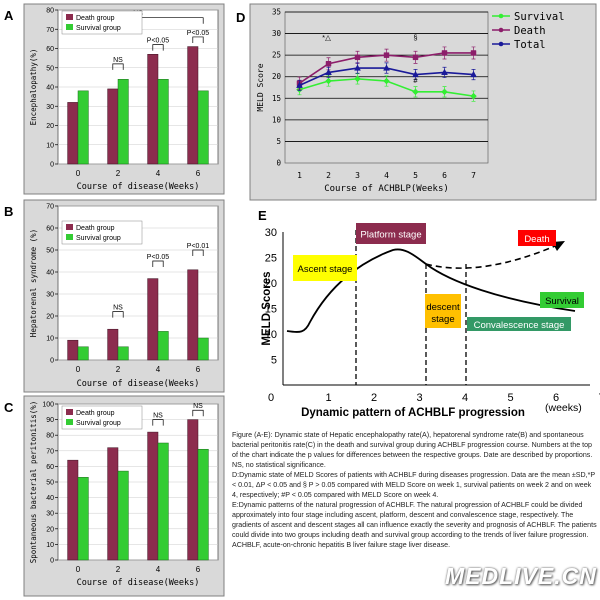 This screenshot has height=600, width=600. Describe the element at coordinates (391, 233) in the screenshot. I see `panel-e-platform-stage-box` at that location.